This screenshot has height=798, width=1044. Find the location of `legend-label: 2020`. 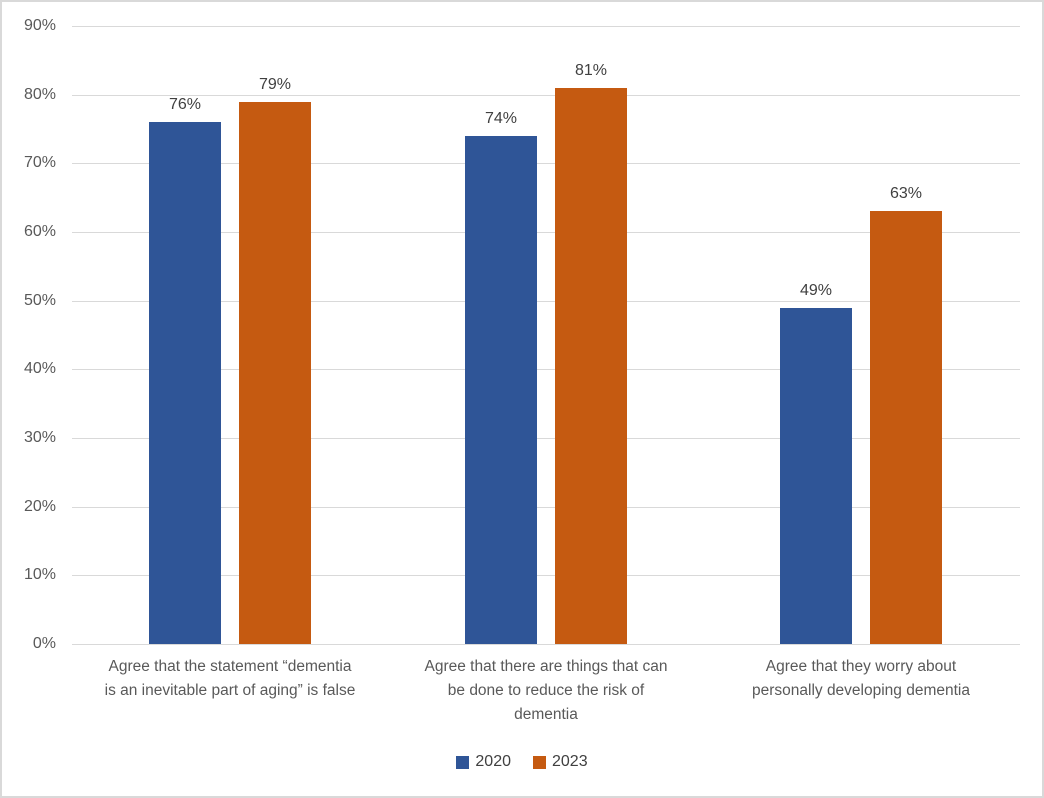

legend-label: 2020 is located at coordinates (493, 761).